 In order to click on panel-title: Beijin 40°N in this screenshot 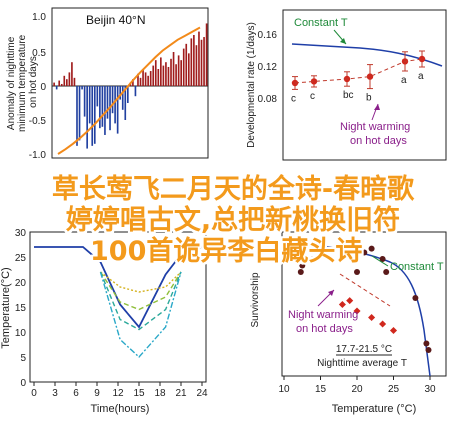, I will do `click(116, 20)`.